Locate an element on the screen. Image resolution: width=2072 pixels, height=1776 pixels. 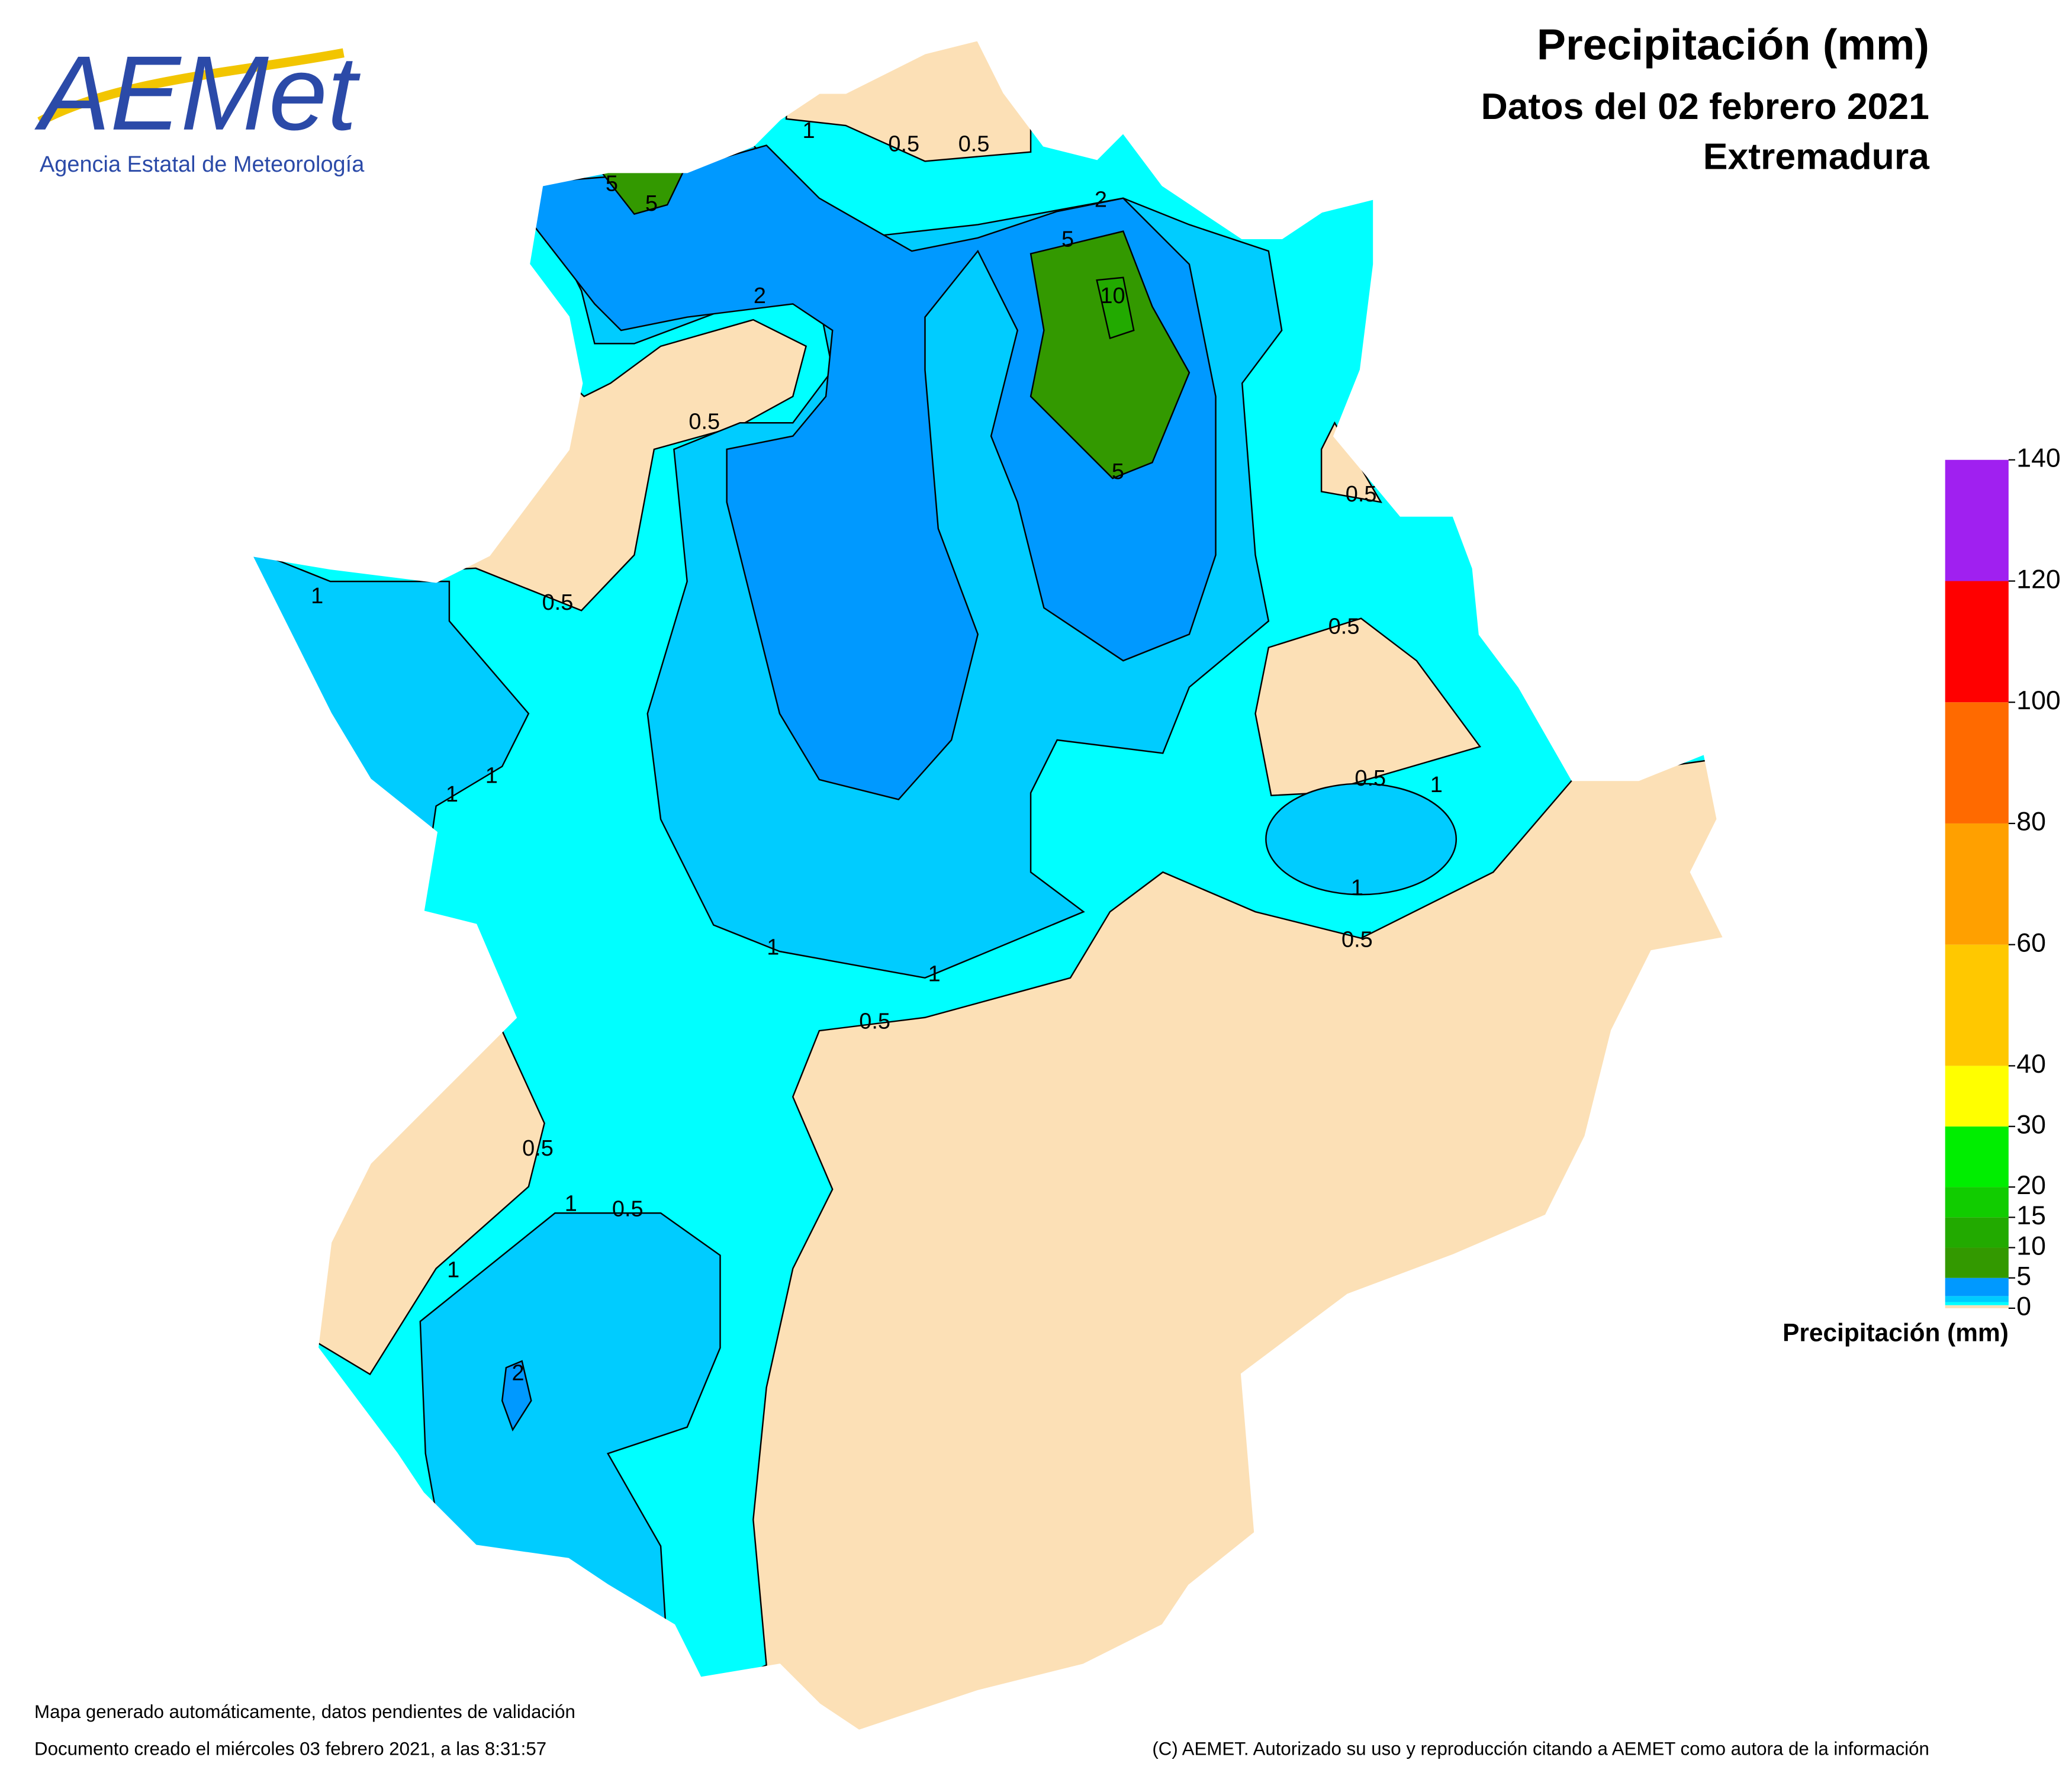
title: Precipitación (mm) is located at coordinates (1733, 44).